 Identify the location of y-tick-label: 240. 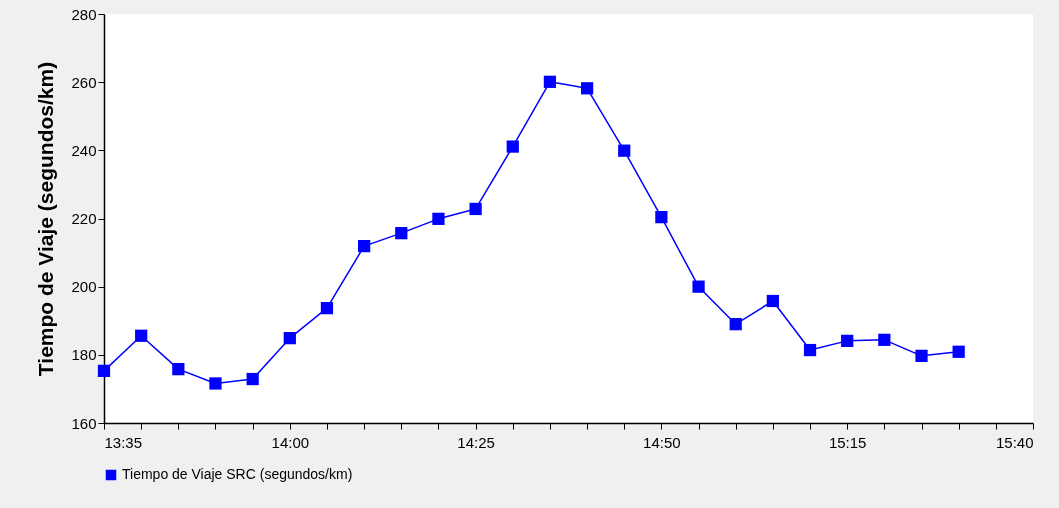
(84, 150).